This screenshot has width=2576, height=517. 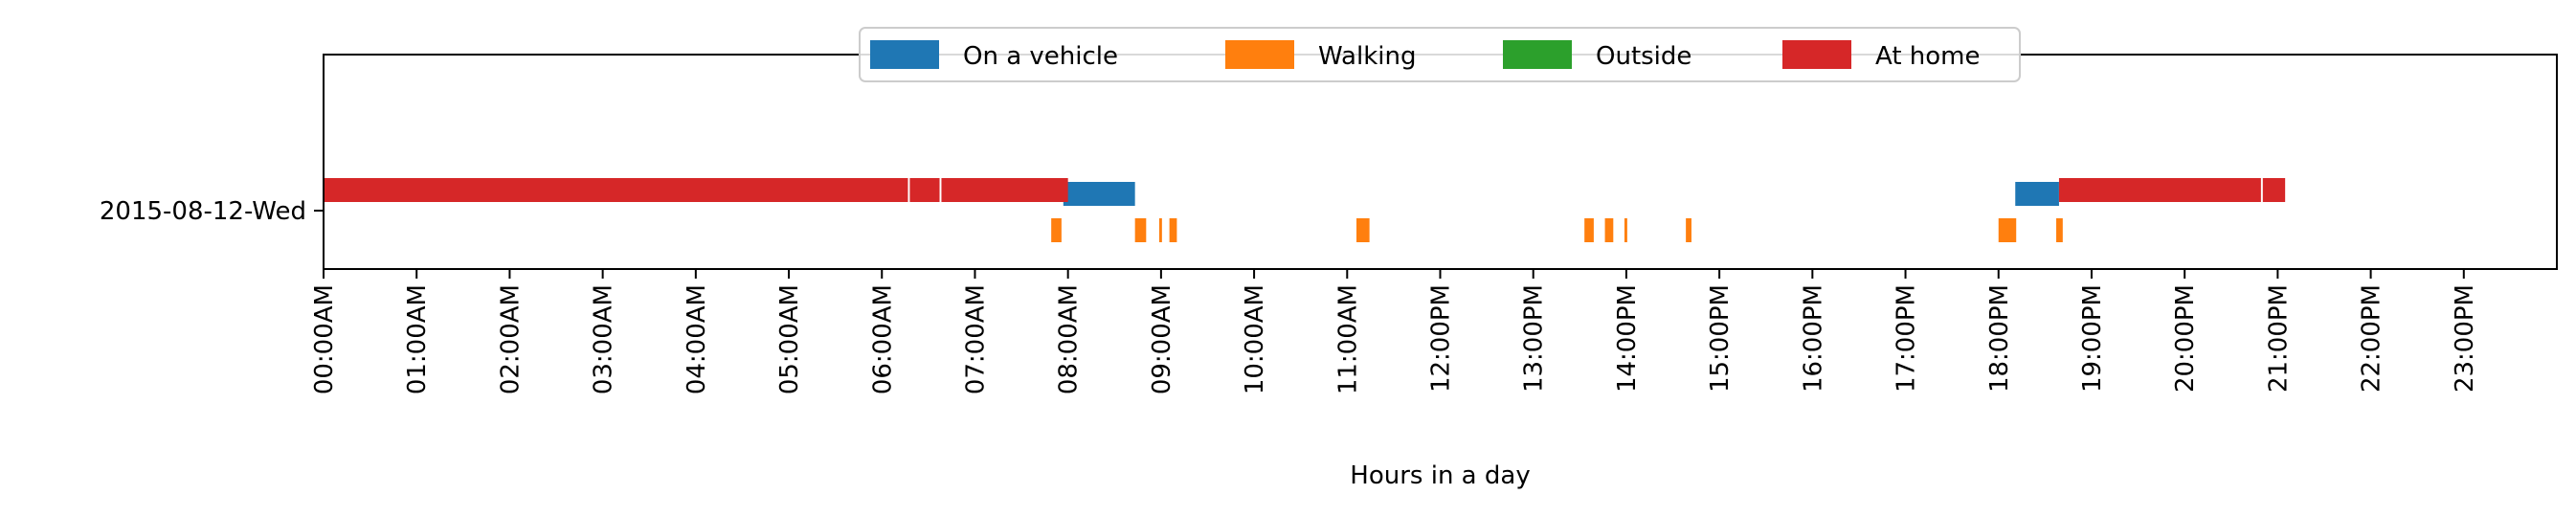 I want to click on x-tick-label: 13:00PM, so click(x=1535, y=338).